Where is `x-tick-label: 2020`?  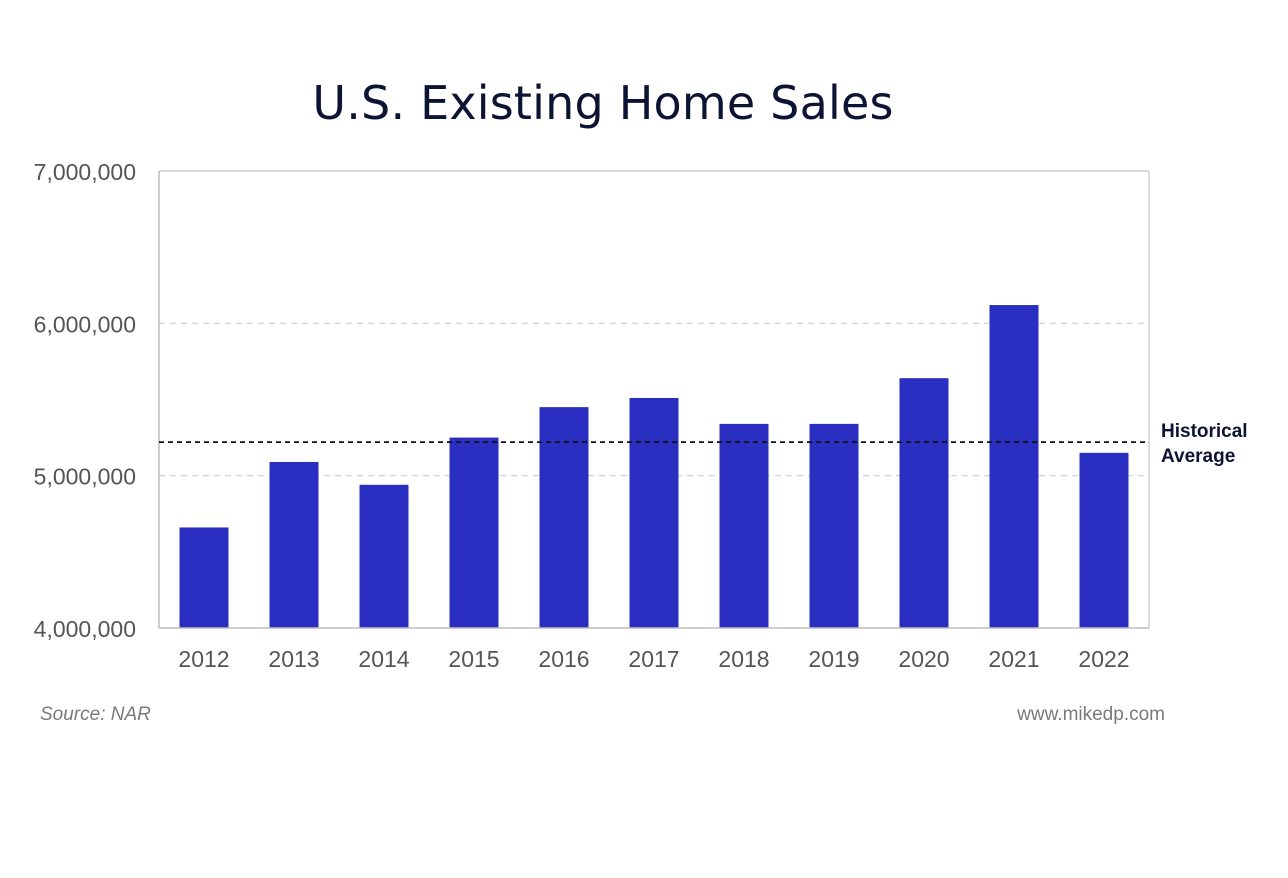
x-tick-label: 2020 is located at coordinates (923, 659).